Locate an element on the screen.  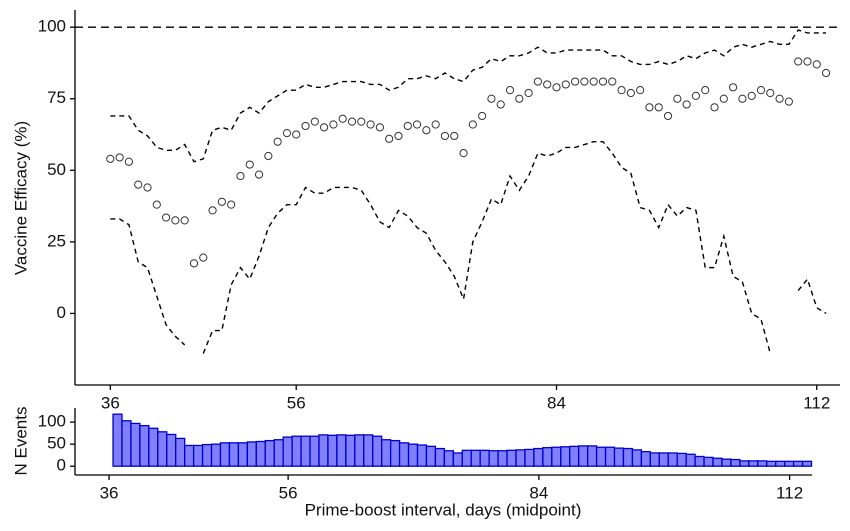
x-axis-label: Prime-boost interval, days (midpoint) is located at coordinates (443, 509).